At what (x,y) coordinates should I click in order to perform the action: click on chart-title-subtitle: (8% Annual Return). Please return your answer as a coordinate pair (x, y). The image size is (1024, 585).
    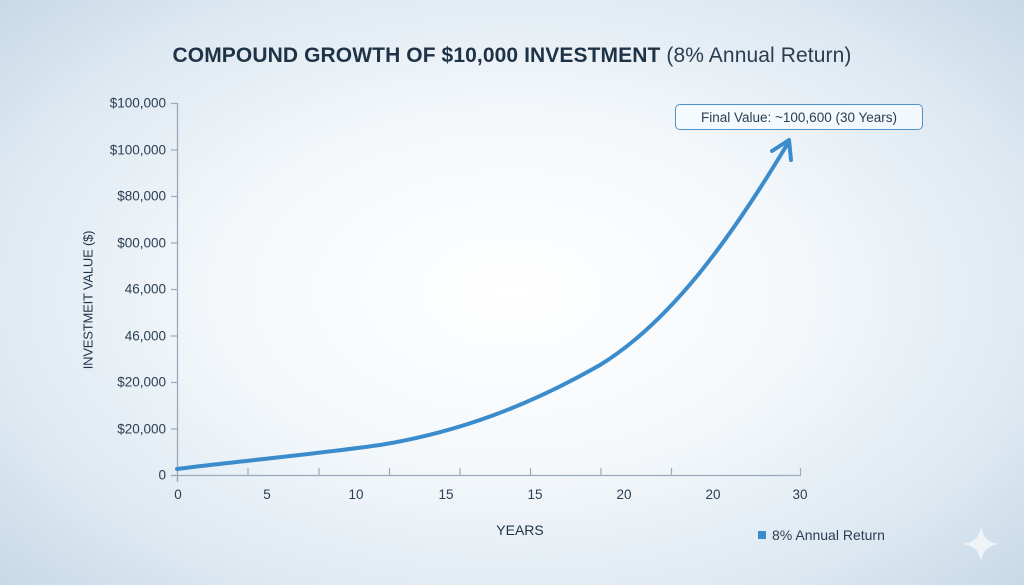
    Looking at the image, I should click on (759, 55).